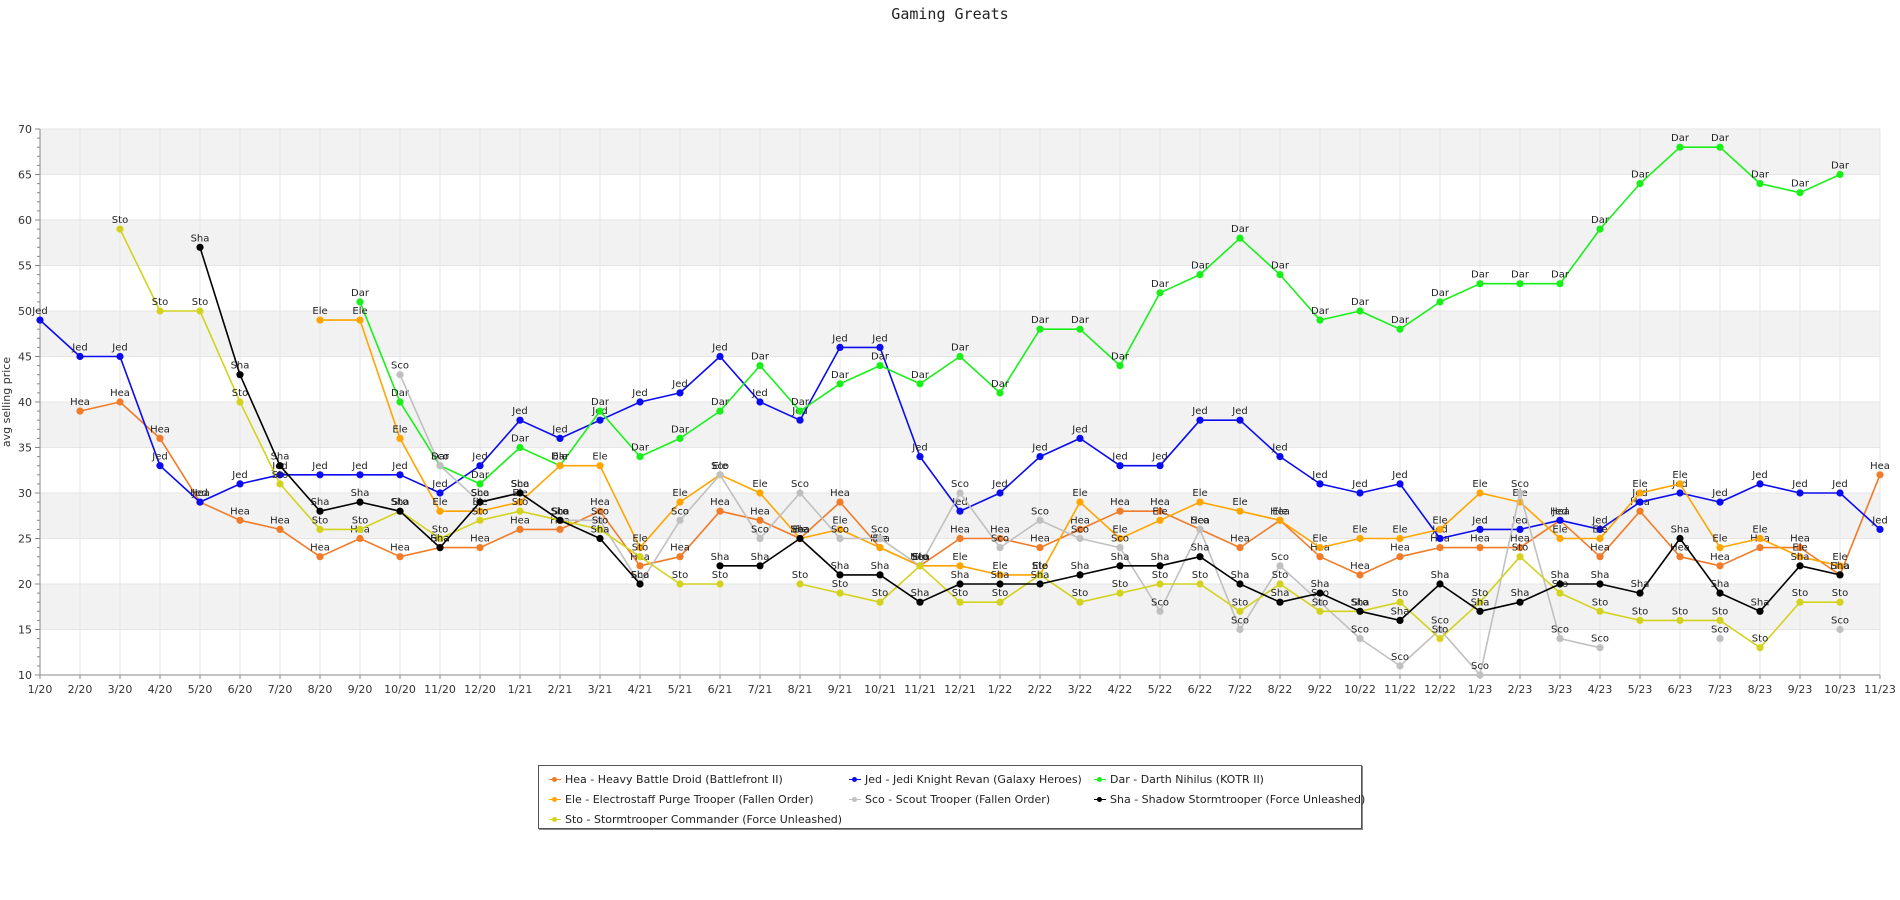 The width and height of the screenshot is (1900, 900). I want to click on y-tick-label: 65, so click(25, 175).